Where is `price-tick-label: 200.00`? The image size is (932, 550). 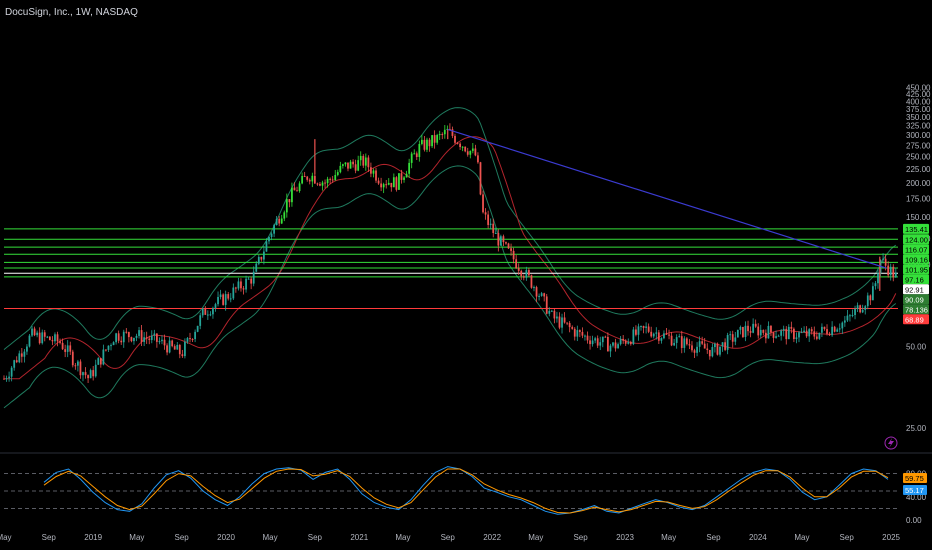 price-tick-label: 200.00 is located at coordinates (918, 183).